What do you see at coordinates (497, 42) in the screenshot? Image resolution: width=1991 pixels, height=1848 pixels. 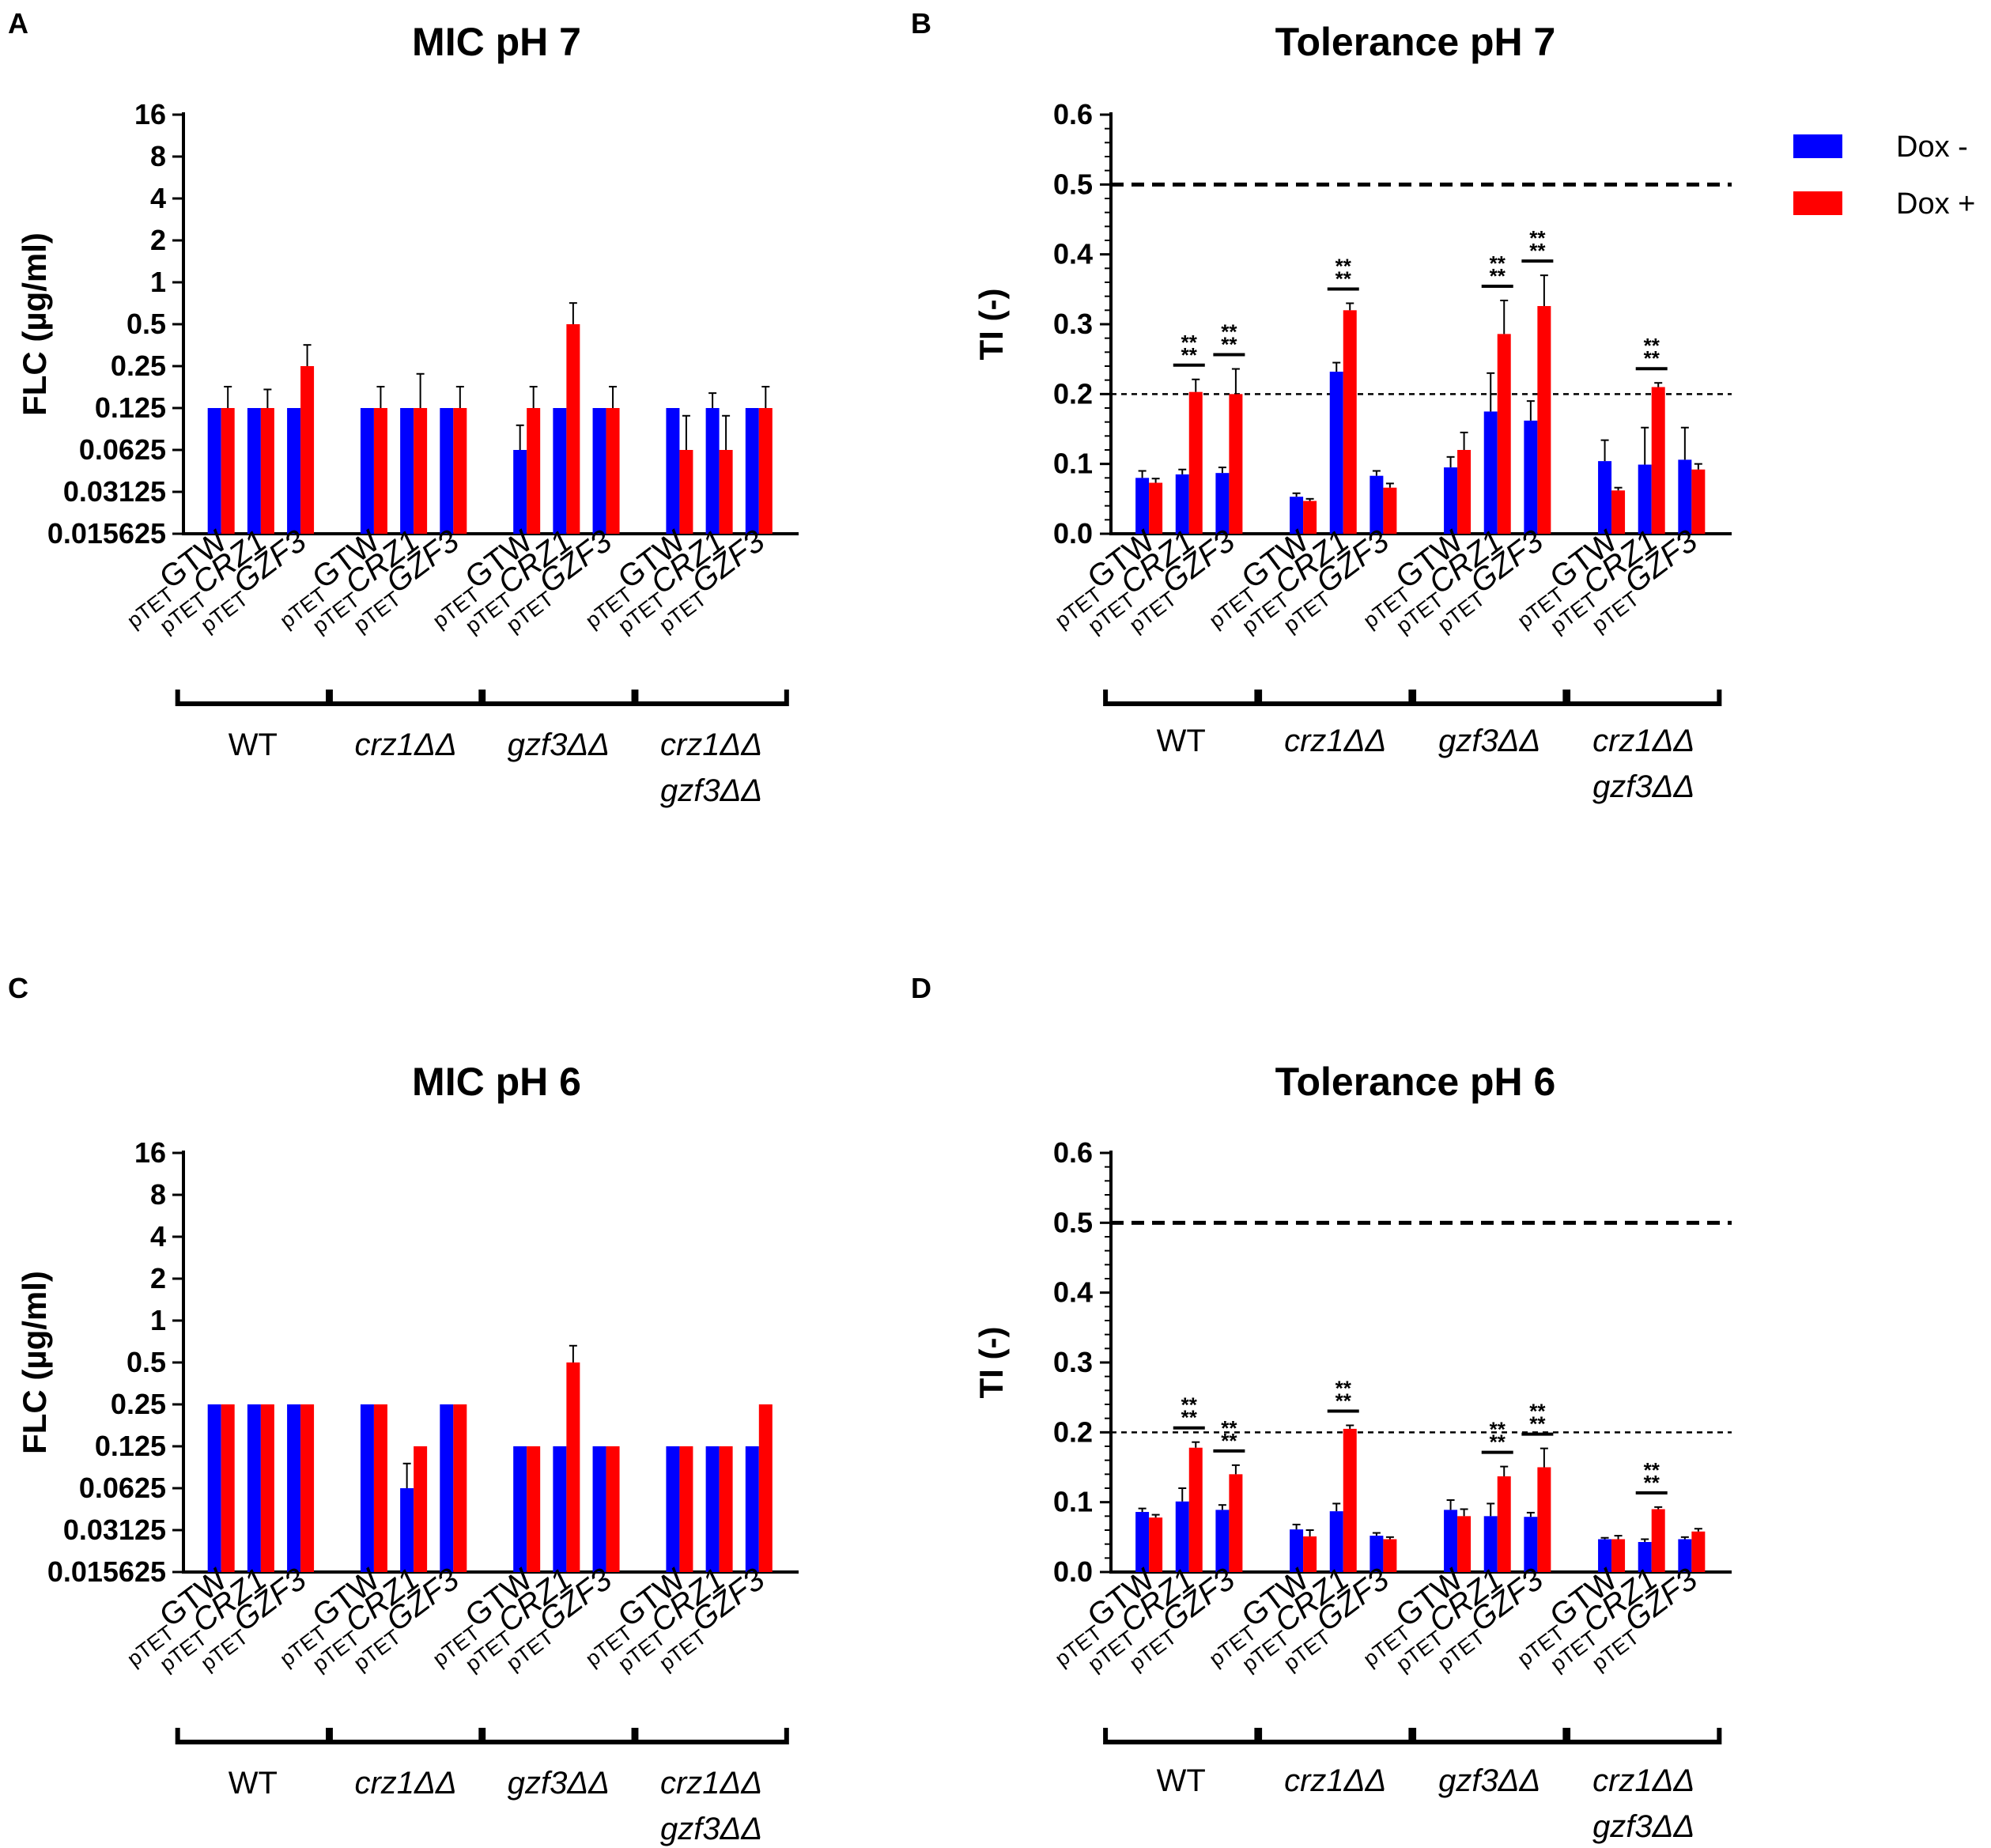 I see `chart-title: MIC pH 7` at bounding box center [497, 42].